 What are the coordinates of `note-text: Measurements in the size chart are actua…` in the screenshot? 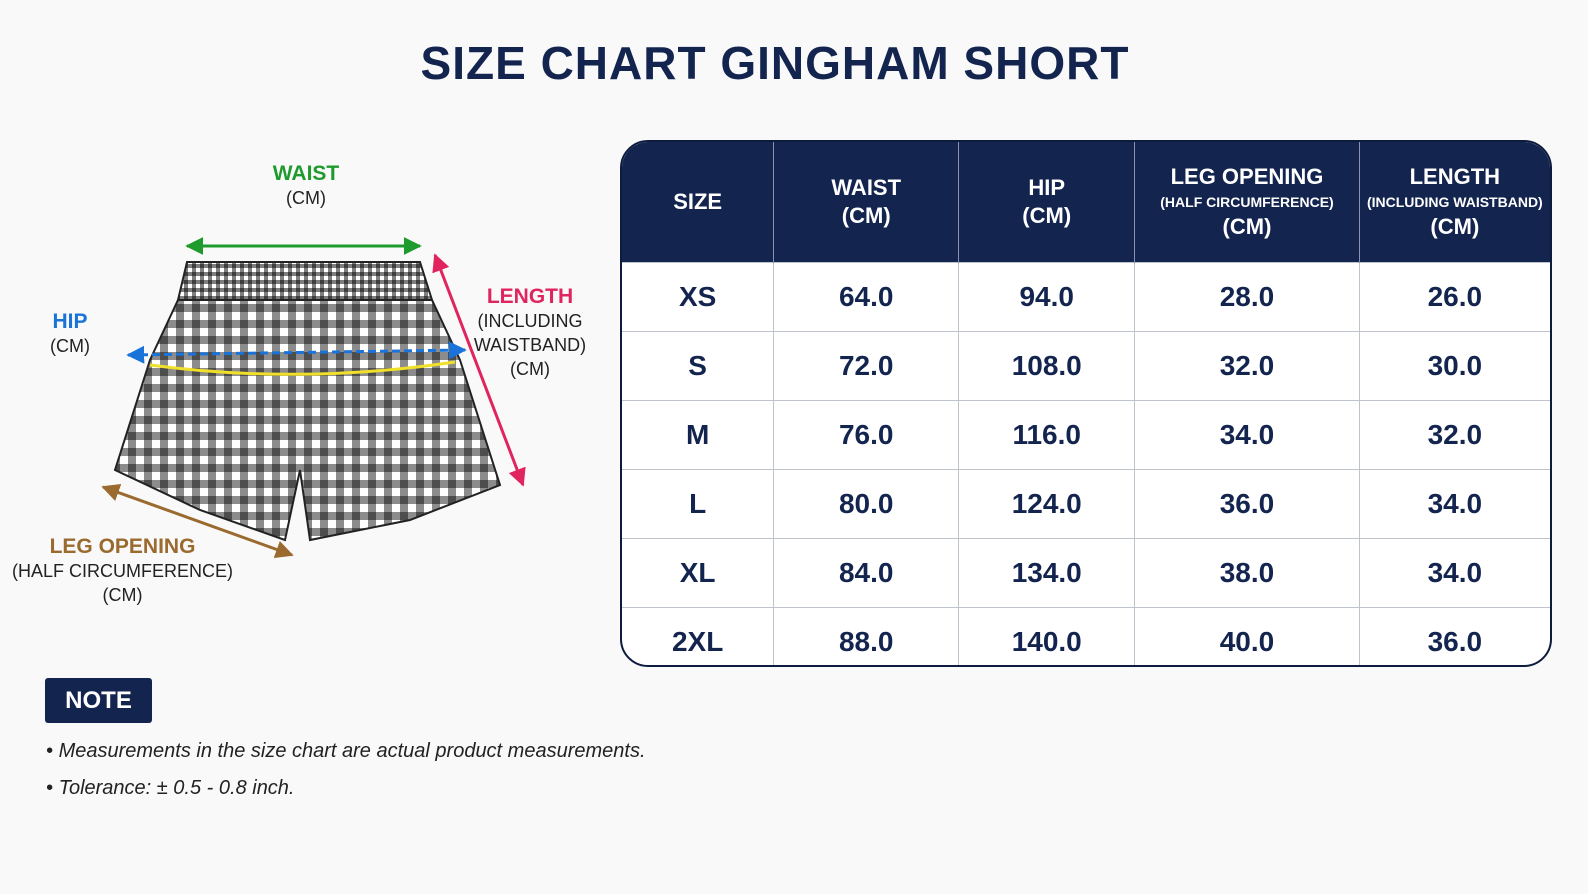 It's located at (352, 751).